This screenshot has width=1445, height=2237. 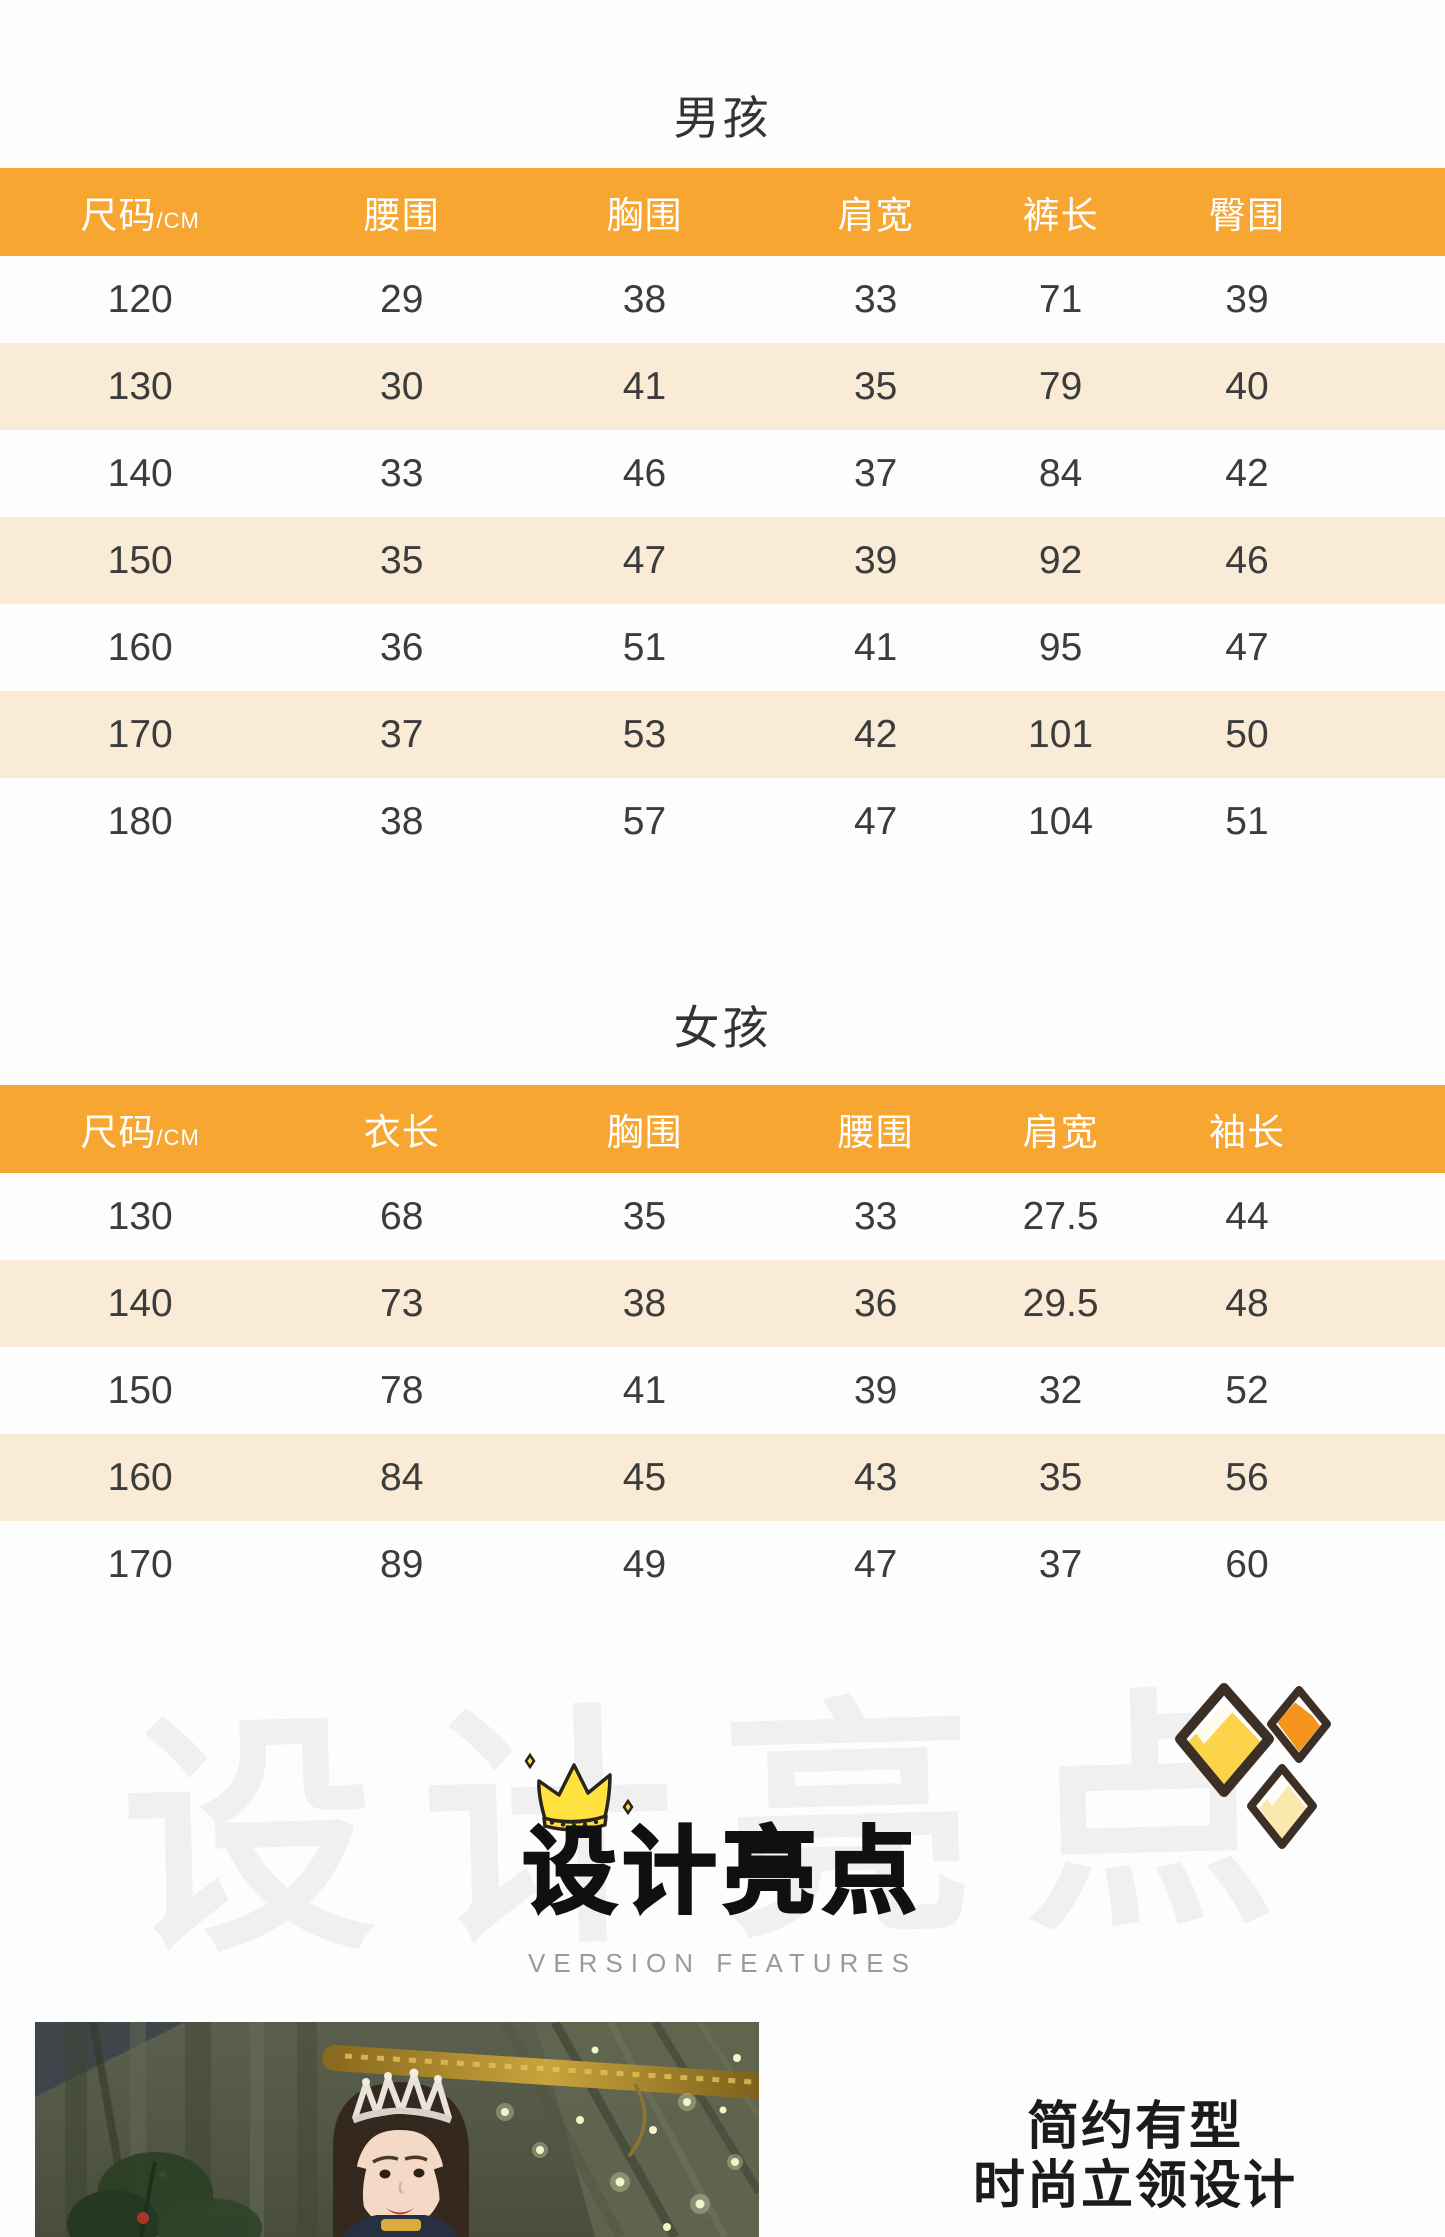 What do you see at coordinates (1060, 1303) in the screenshot?
I see `table-cell: 29.5` at bounding box center [1060, 1303].